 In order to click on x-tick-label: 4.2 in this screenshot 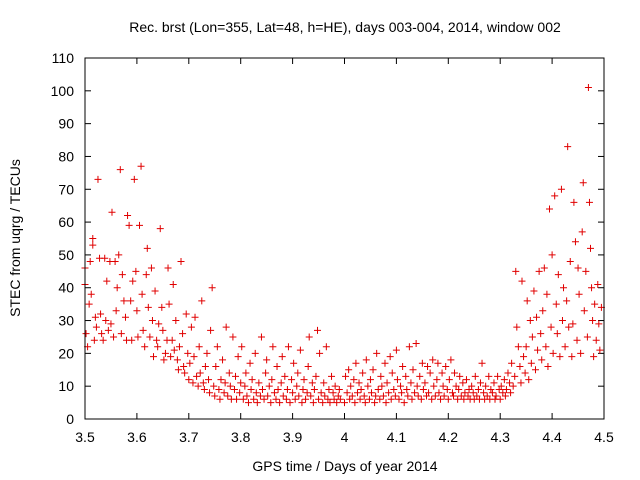, I will do `click(449, 437)`.